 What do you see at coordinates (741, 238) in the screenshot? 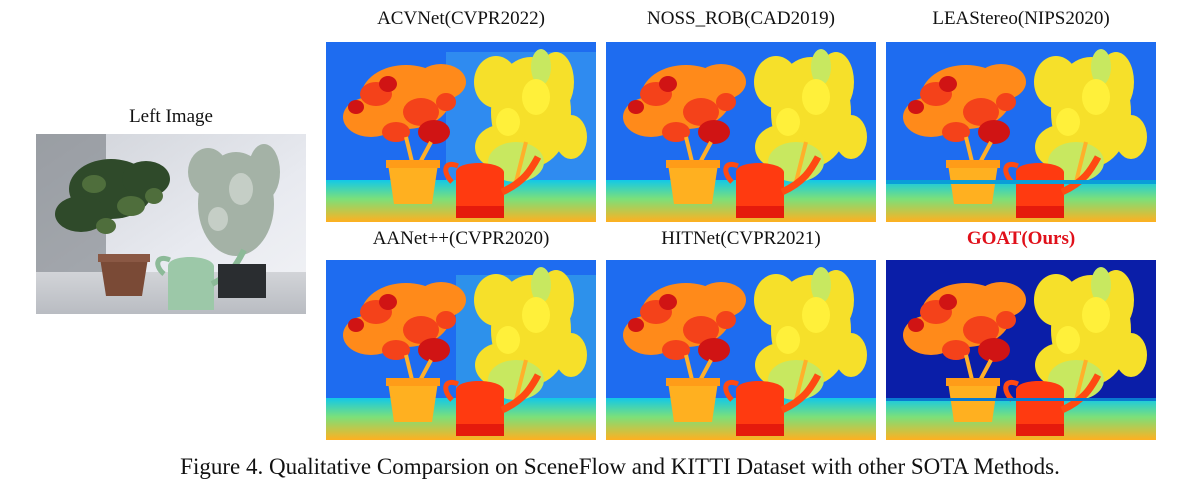
I see `method-label-hitnet: HITNet(CVPR2021)` at bounding box center [741, 238].